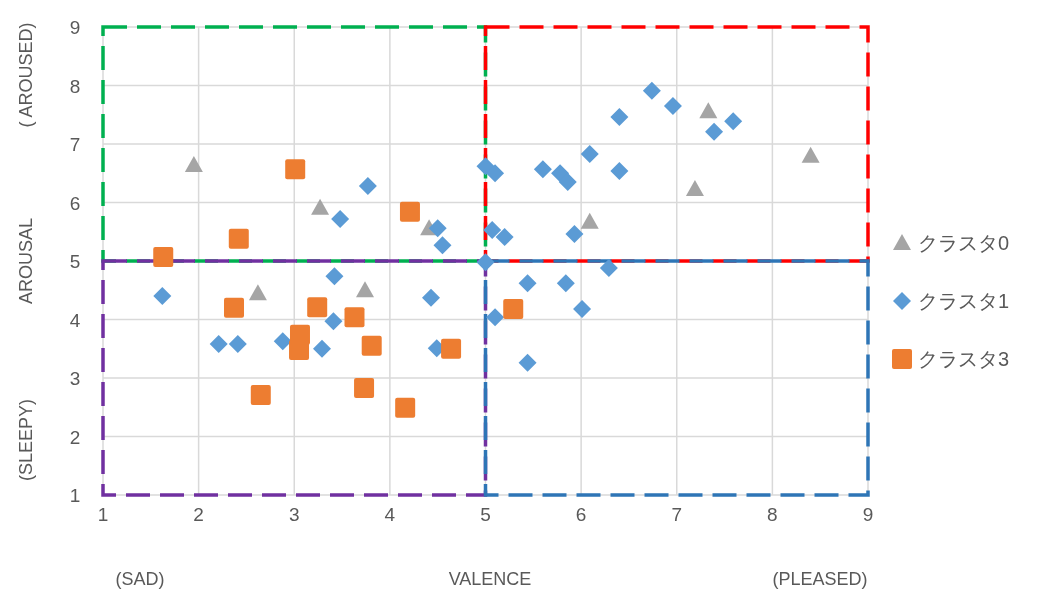  I want to click on y-tick-label: 8, so click(75, 86).